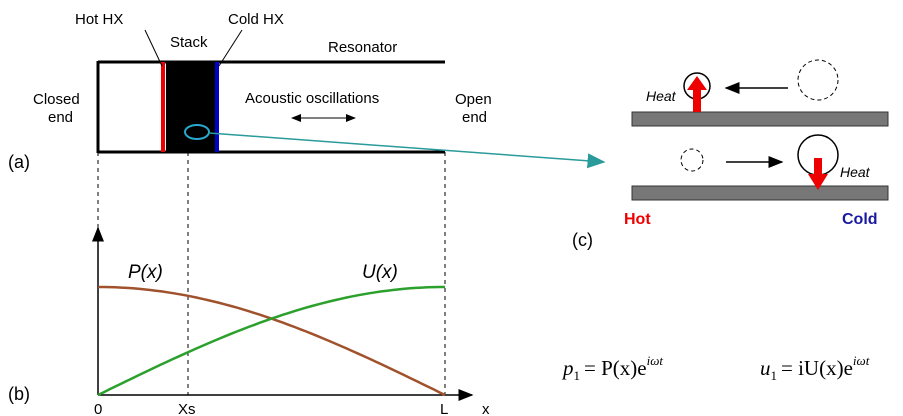 This screenshot has width=903, height=416. Describe the element at coordinates (99, 19) in the screenshot. I see `label: Hot HX` at that location.